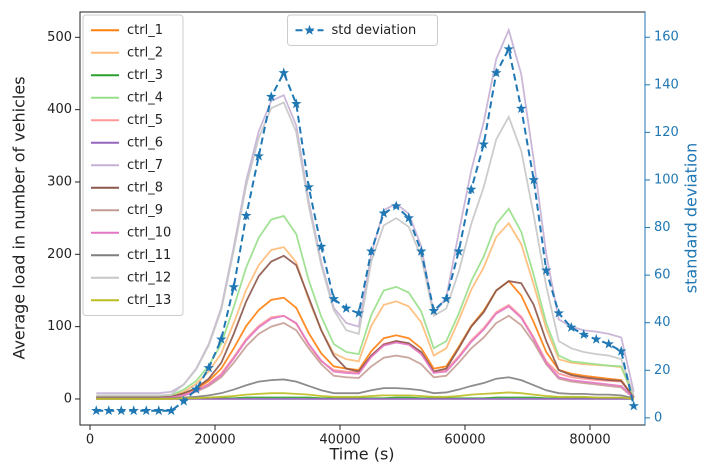  Describe the element at coordinates (145, 120) in the screenshot. I see `legend-label: ctrl_5` at that location.